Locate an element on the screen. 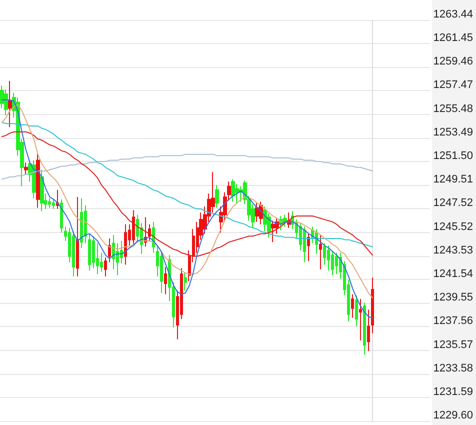 The width and height of the screenshot is (476, 425). y-tick-label: 1259.46 is located at coordinates (453, 62).